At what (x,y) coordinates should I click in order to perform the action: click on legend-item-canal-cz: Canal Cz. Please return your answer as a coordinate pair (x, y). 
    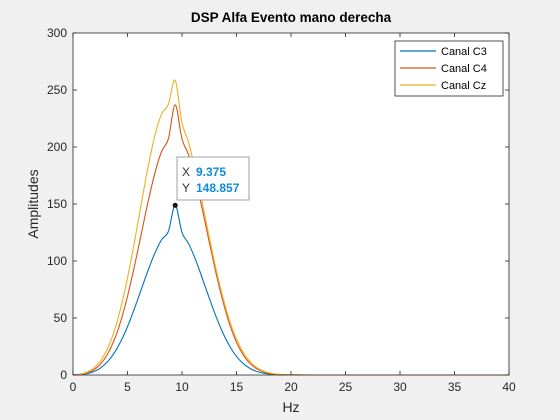
    Looking at the image, I should click on (443, 86).